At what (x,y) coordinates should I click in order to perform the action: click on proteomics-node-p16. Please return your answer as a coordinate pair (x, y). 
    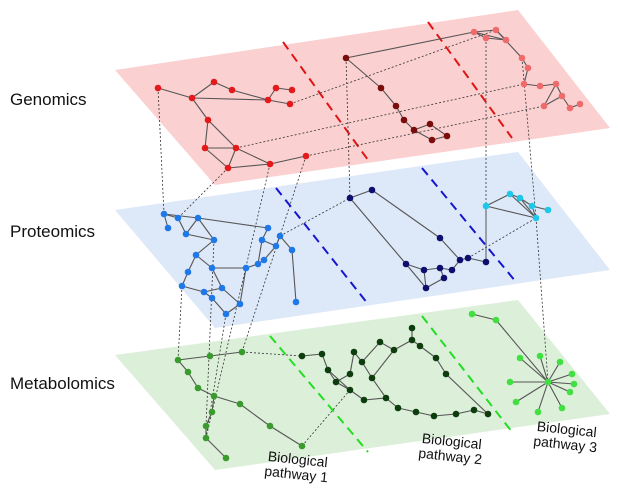
    Looking at the image, I should click on (276, 246).